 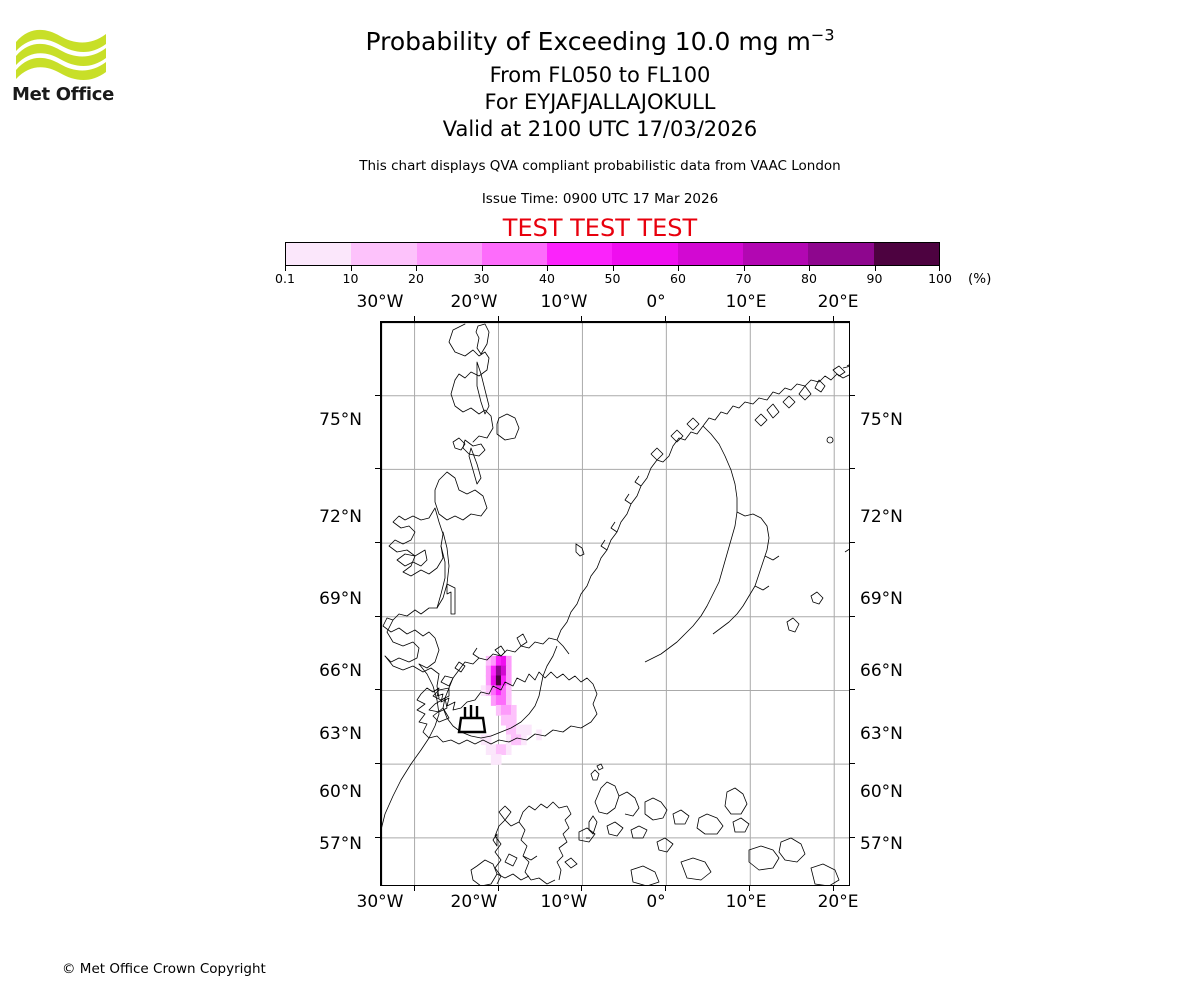 I want to click on coastline-british-isles, so click(x=521, y=843).